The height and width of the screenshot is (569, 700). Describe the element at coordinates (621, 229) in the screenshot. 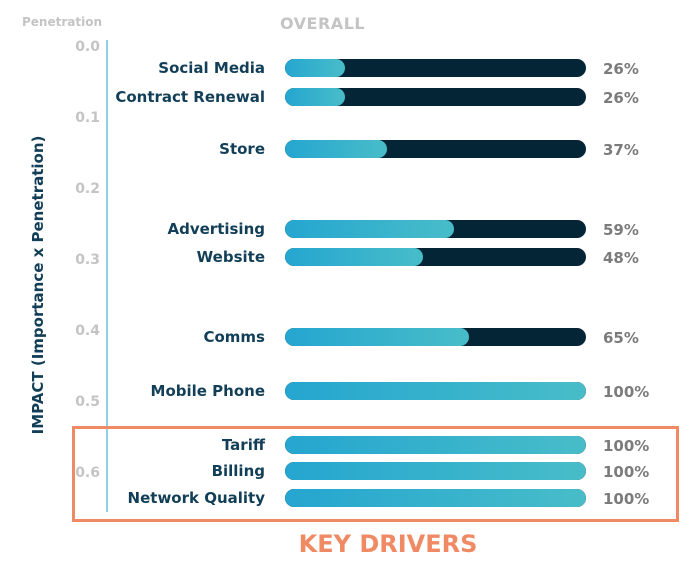

I see `bar-value-label: 59%` at that location.